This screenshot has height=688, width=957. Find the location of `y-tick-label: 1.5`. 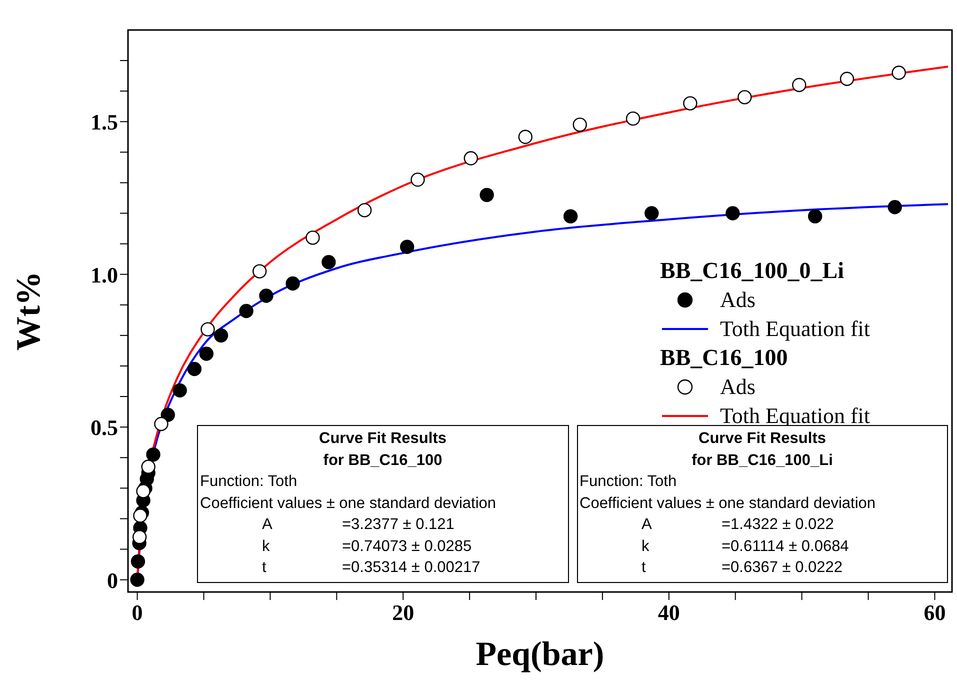

y-tick-label: 1.5 is located at coordinates (104, 122).